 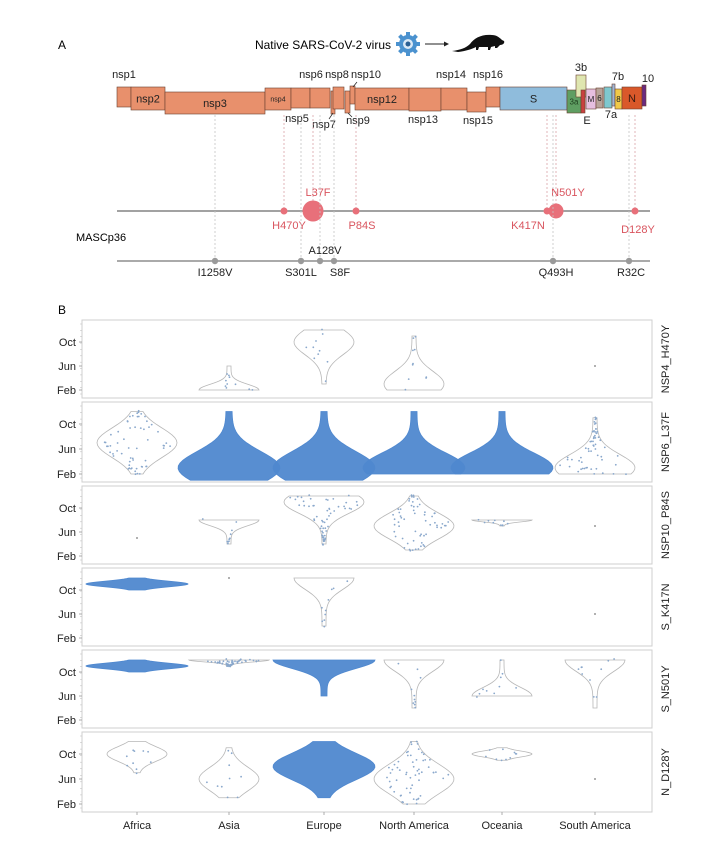 I want to click on facet-label: NSP6_L37F, so click(x=666, y=442).